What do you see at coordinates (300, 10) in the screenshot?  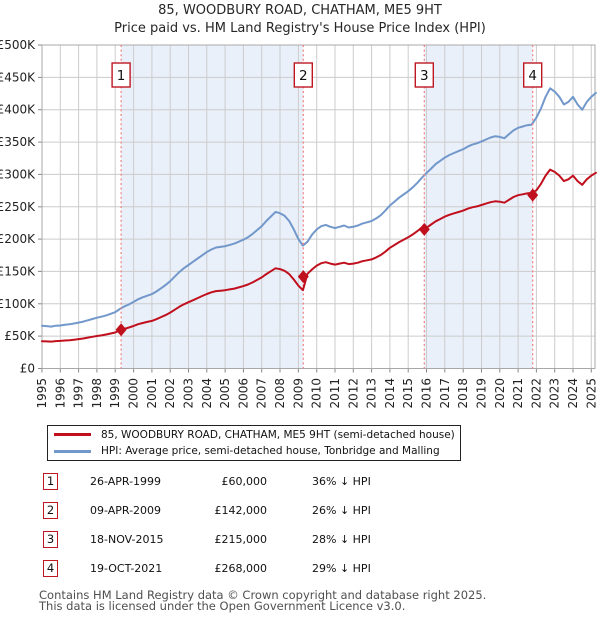 I see `page-title: 85, WOODBURY ROAD, CHATHAM, ME5 9HT` at bounding box center [300, 10].